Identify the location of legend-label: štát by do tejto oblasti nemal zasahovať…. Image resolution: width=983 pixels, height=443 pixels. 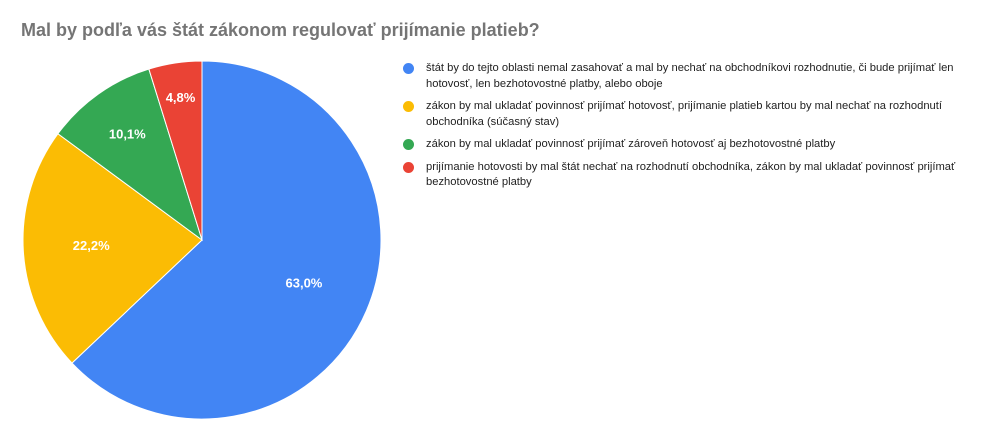
(690, 76).